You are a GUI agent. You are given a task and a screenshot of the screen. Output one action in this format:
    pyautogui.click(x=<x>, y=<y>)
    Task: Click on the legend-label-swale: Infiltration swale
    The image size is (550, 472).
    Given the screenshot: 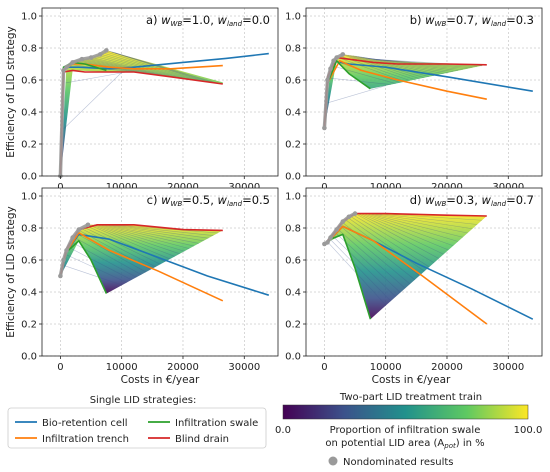 What is the action you would take?
    pyautogui.click(x=216, y=423)
    